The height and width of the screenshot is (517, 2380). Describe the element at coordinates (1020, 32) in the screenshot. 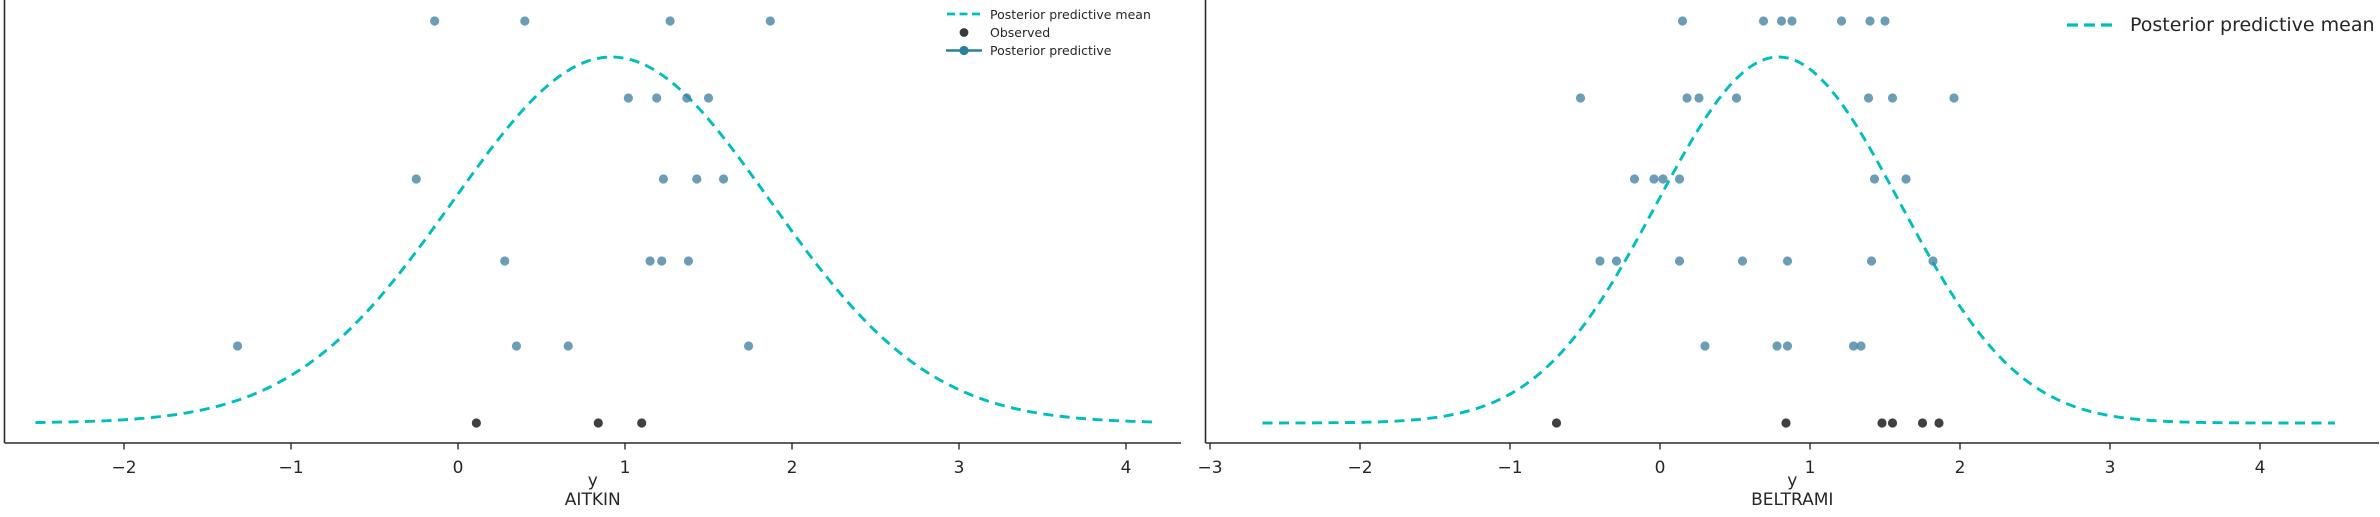

I see `legend-label: Observed` at that location.